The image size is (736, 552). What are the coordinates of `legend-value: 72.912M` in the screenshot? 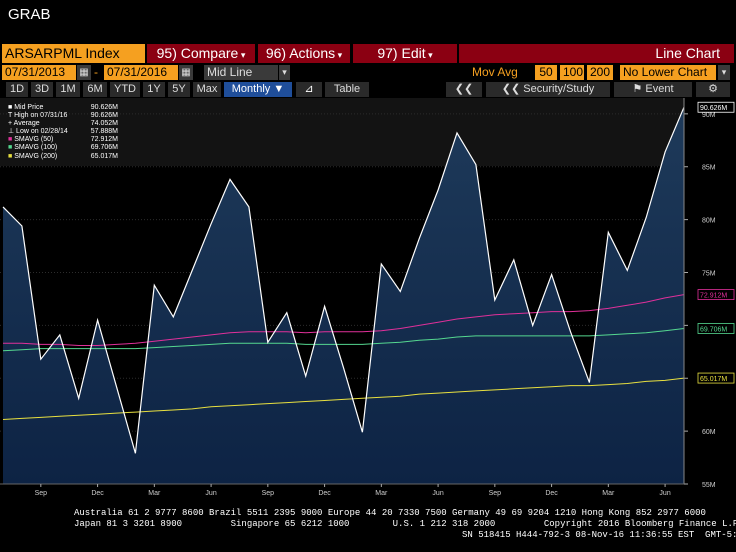 It's located at (104, 140).